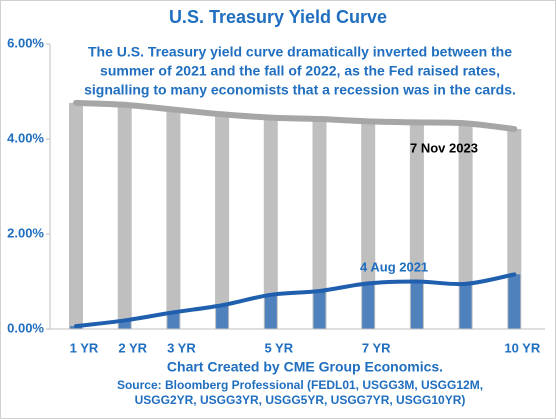 This screenshot has width=556, height=419. What do you see at coordinates (376, 347) in the screenshot?
I see `x-tick-label: 7 YR` at bounding box center [376, 347].